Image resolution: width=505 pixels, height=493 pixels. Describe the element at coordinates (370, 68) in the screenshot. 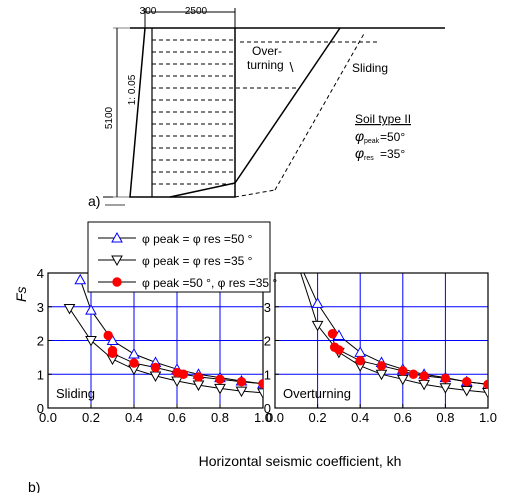

I see `sliding-label: Sliding` at that location.